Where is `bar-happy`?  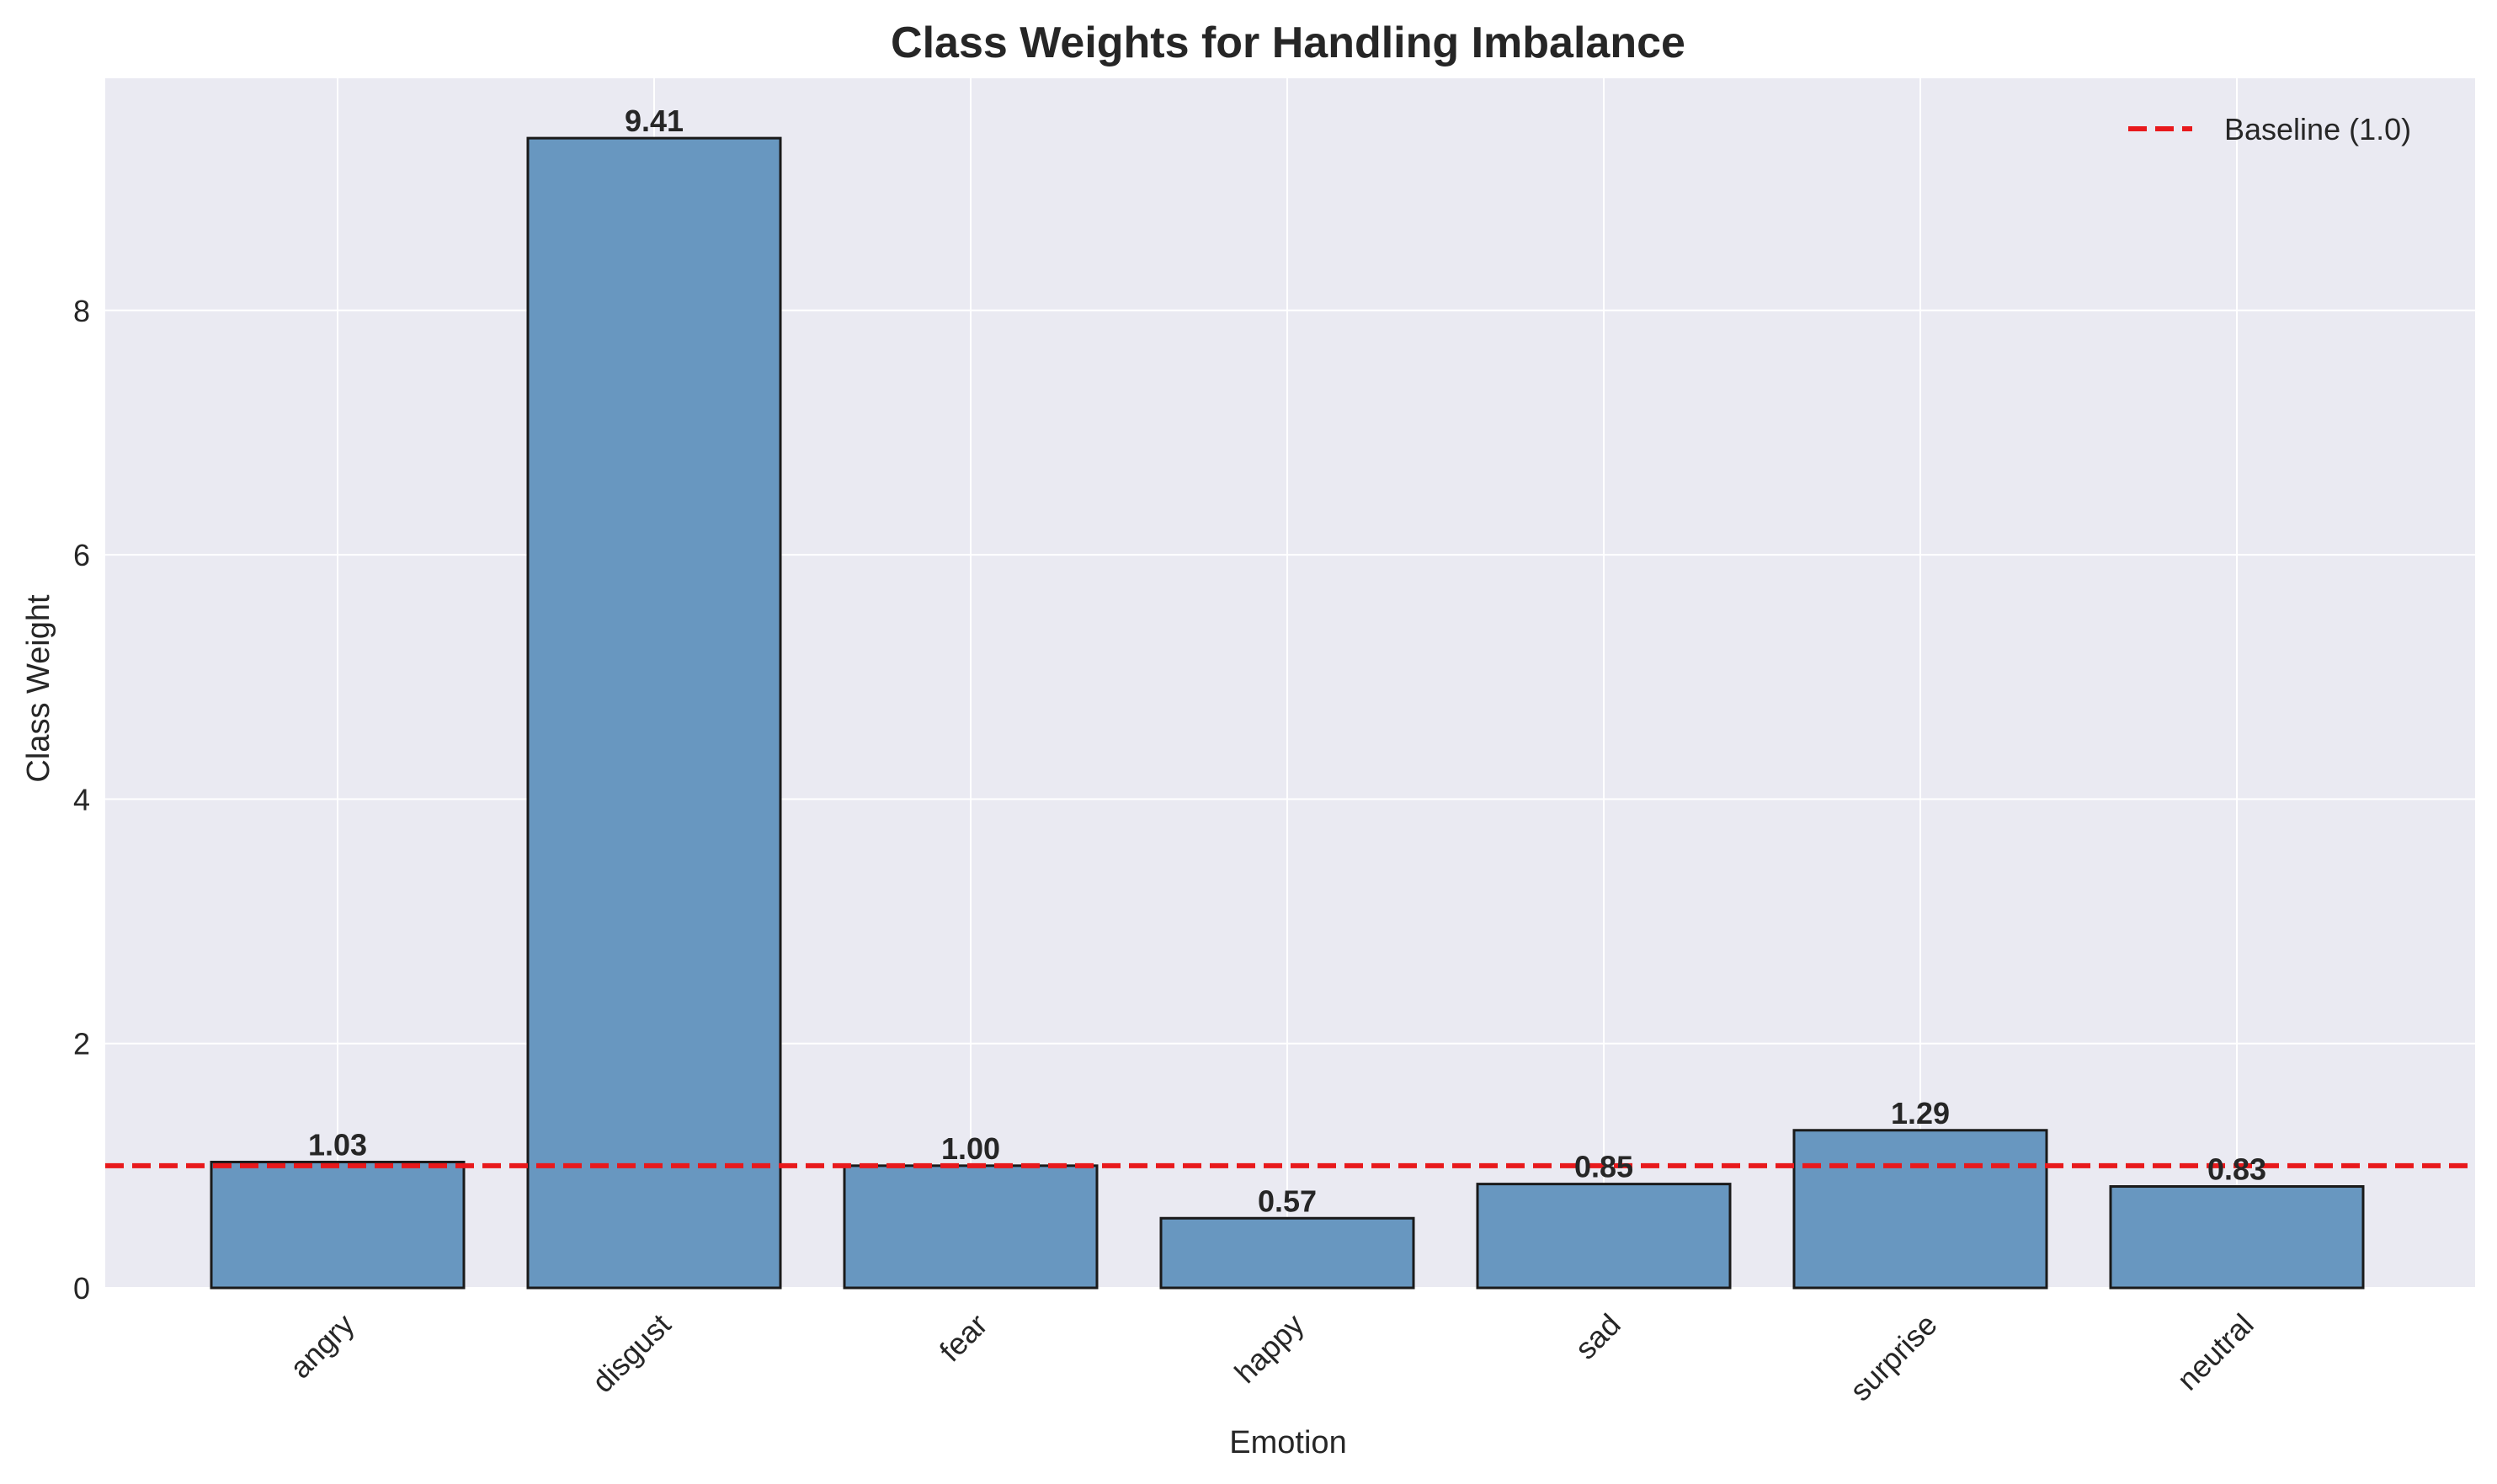
bar-happy is located at coordinates (1287, 1253).